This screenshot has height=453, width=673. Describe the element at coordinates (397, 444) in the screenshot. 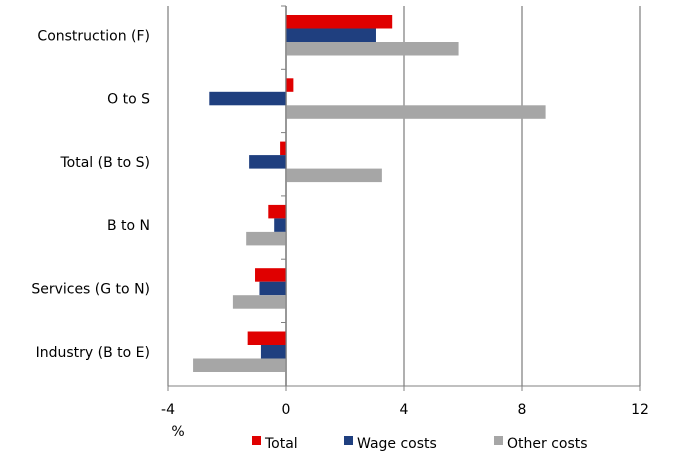

I see `legend-label: Wage costs` at that location.